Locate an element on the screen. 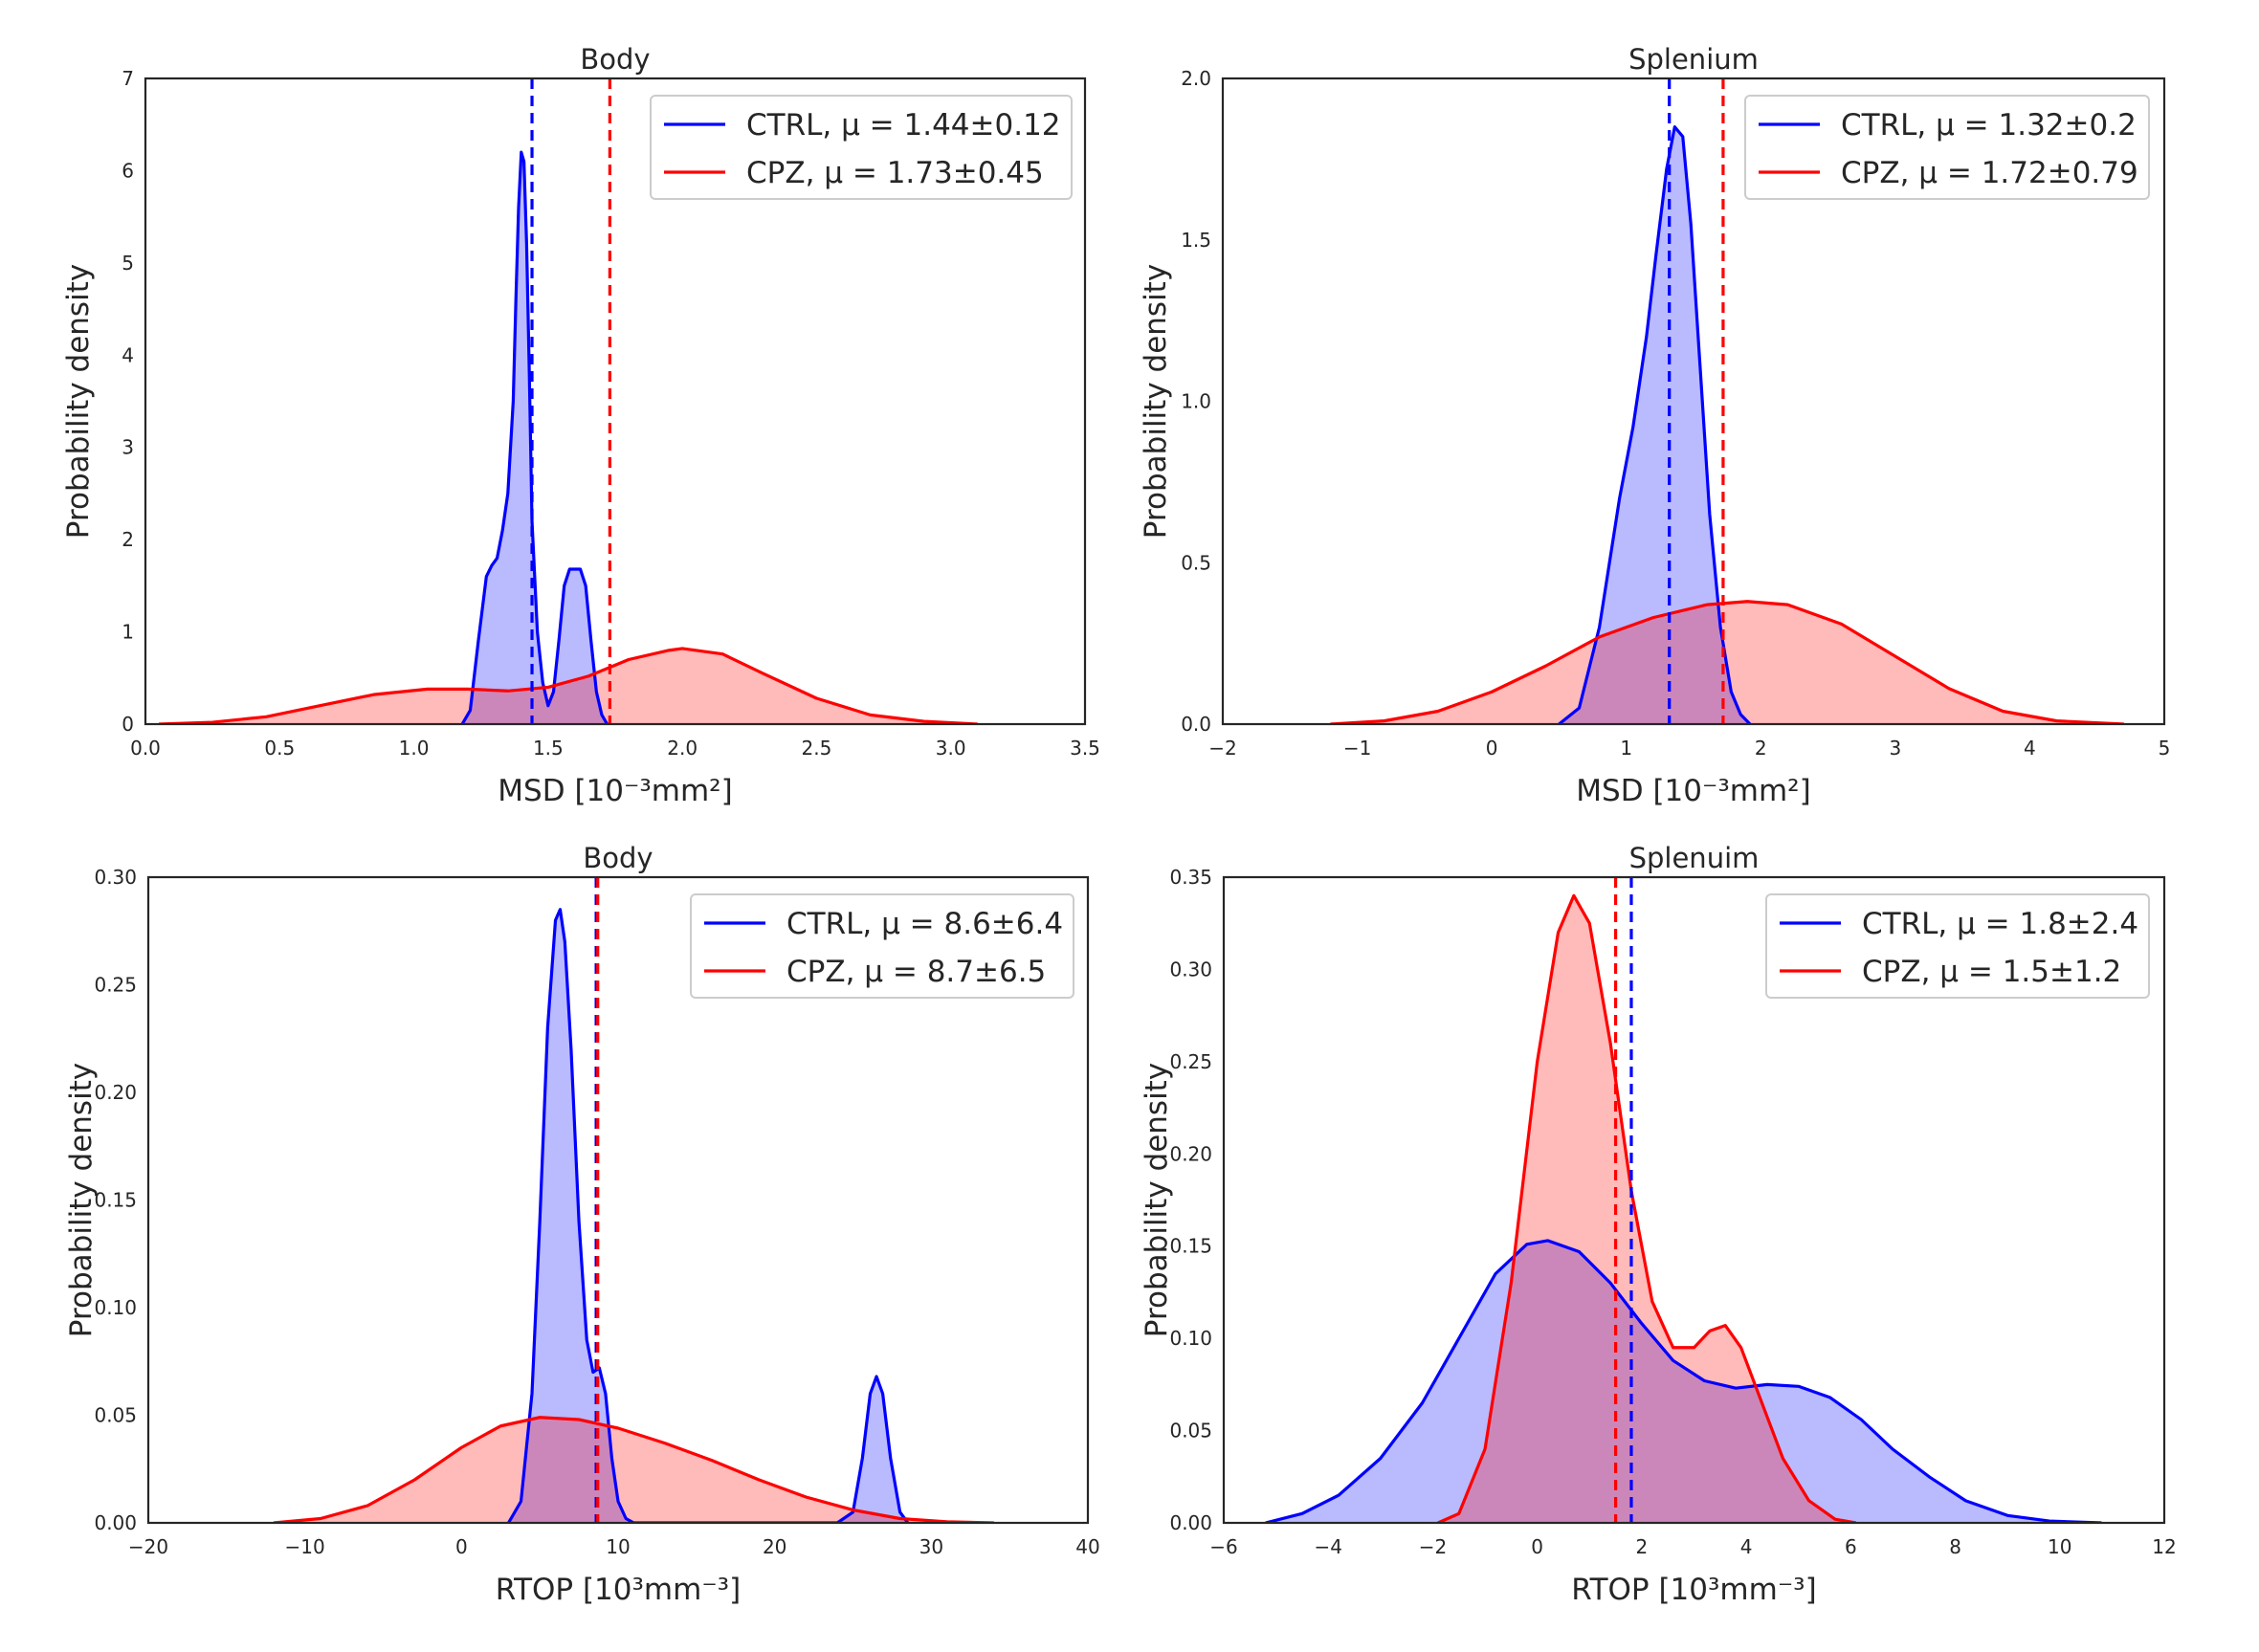 Image resolution: width=2259 pixels, height=1652 pixels. y-tick-label: 5 is located at coordinates (128, 263).